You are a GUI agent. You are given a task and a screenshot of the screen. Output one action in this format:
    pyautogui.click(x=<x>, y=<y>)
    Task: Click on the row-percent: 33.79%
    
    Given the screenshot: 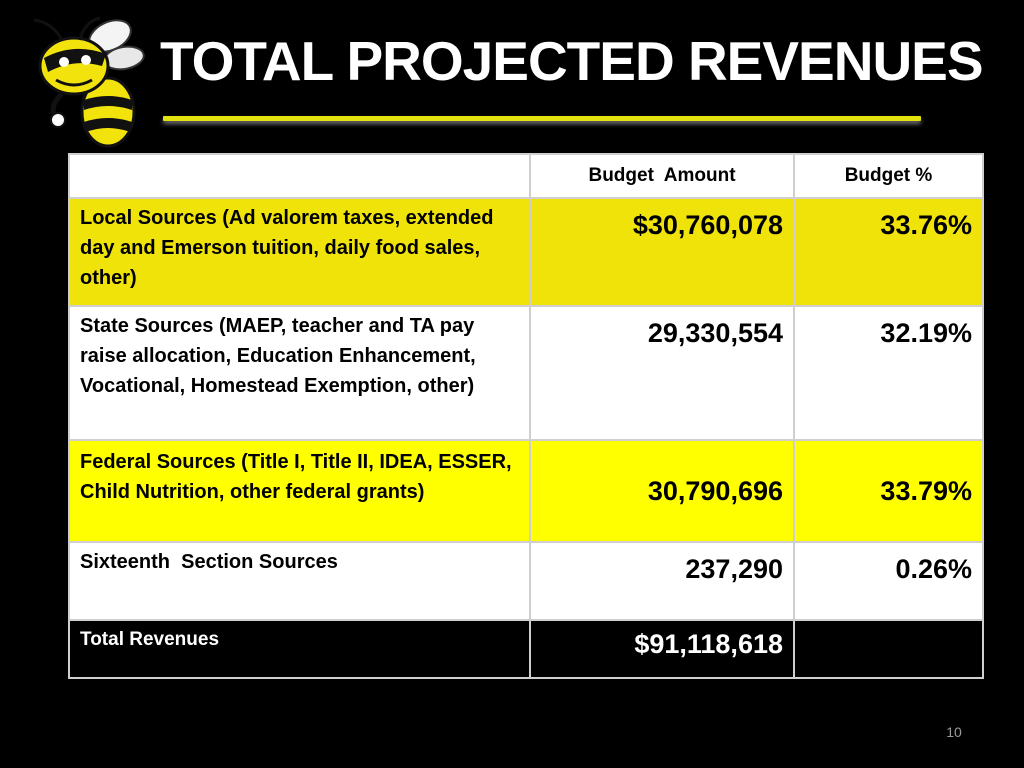 What is the action you would take?
    pyautogui.click(x=888, y=491)
    